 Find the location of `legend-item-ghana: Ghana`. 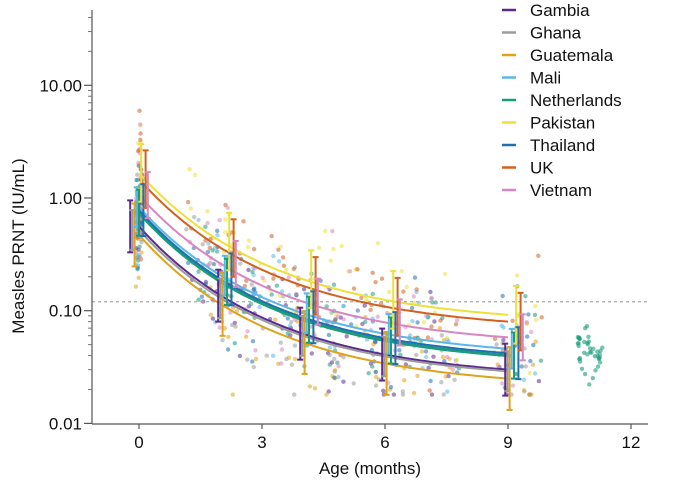

legend-item-ghana: Ghana is located at coordinates (542, 33).